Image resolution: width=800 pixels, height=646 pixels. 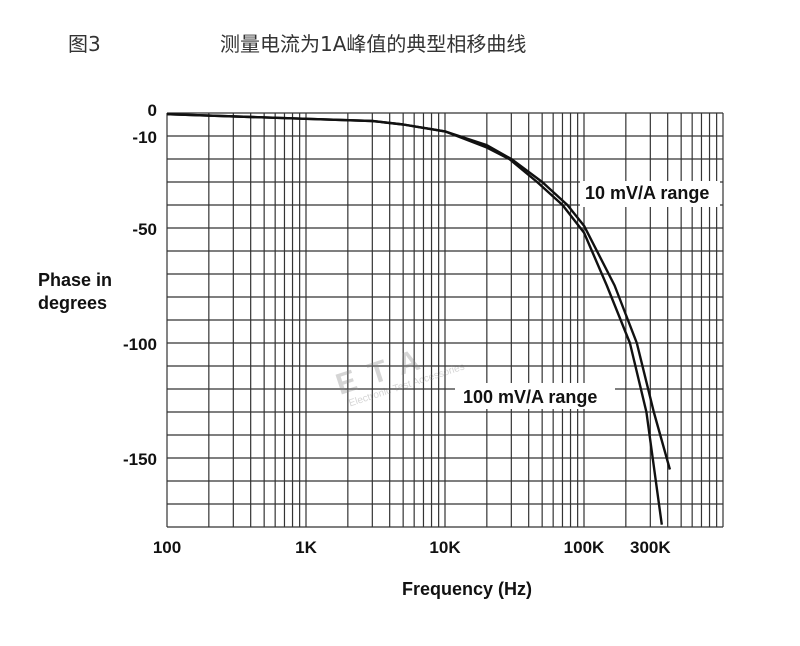 What do you see at coordinates (144, 137) in the screenshot?
I see `y-tick-label: -10` at bounding box center [144, 137].